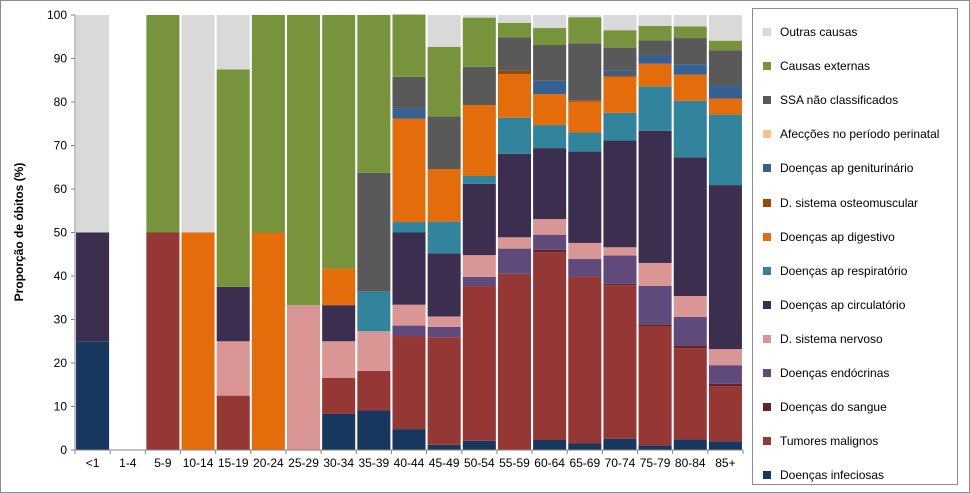  Describe the element at coordinates (93, 463) in the screenshot. I see `x-tick-label-0: <1` at that location.